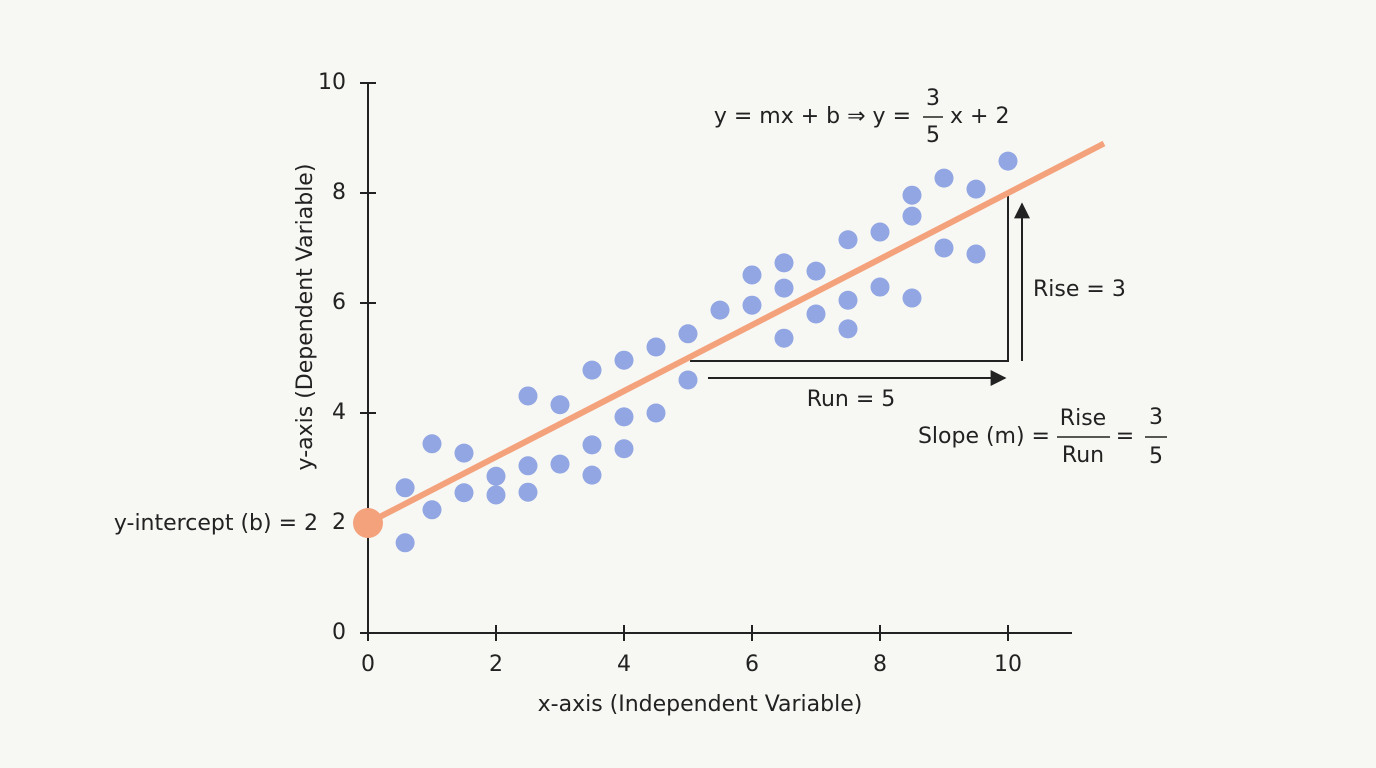 This screenshot has height=768, width=1376. Describe the element at coordinates (700, 704) in the screenshot. I see `x-axis-label: x-axis (Independent Variable)` at that location.